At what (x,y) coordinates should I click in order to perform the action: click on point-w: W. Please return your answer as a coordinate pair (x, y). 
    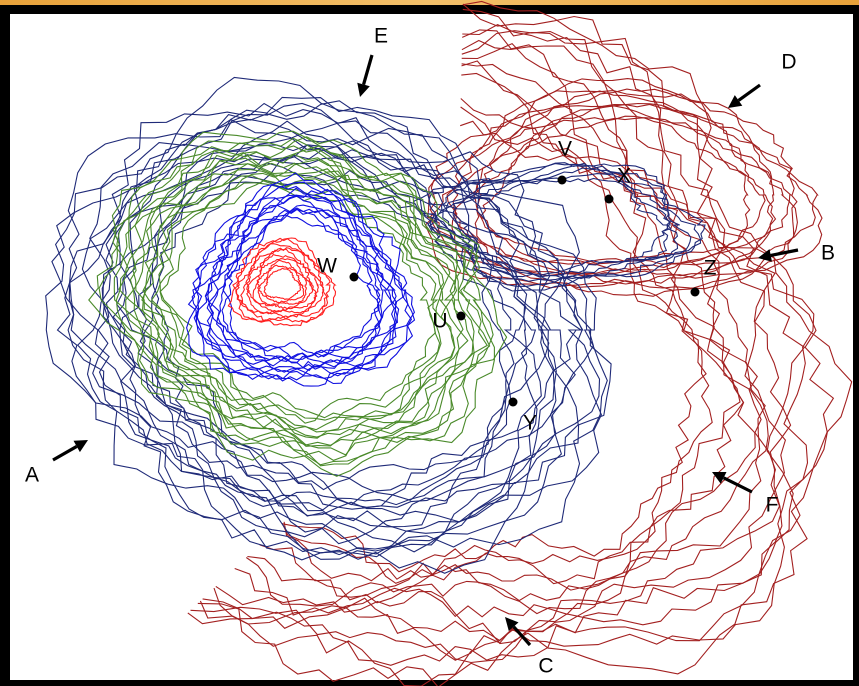
    Looking at the image, I should click on (338, 268).